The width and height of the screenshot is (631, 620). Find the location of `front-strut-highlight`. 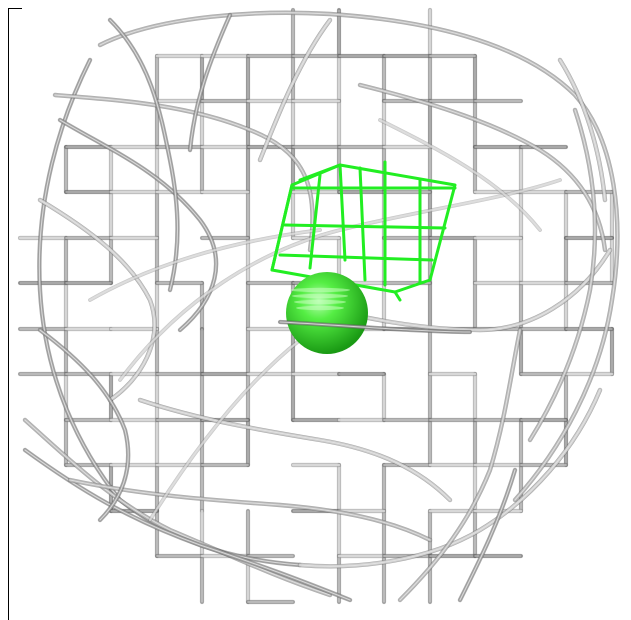

front-strut-highlight is located at coordinates (375, 327).